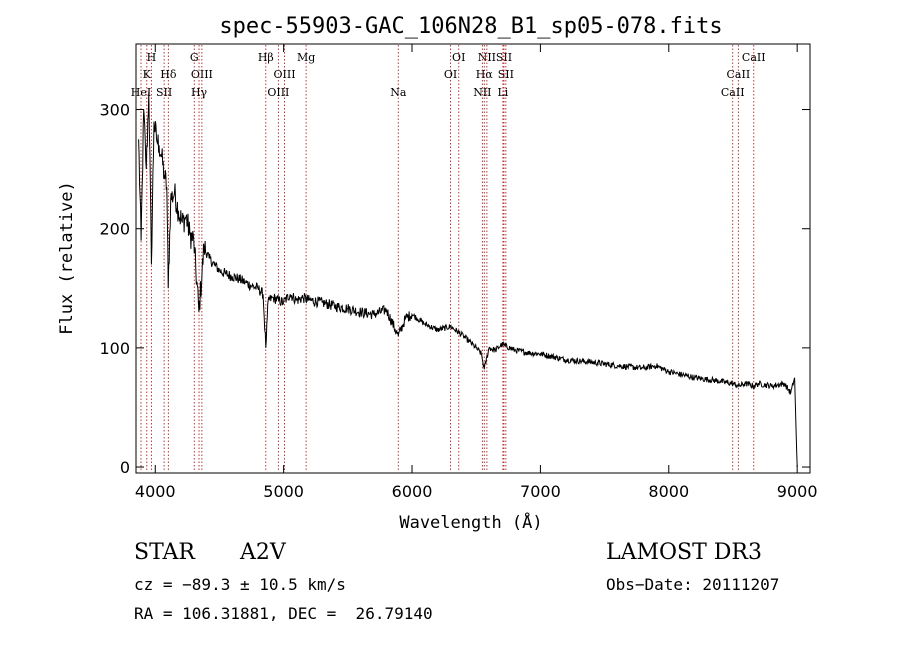  I want to click on x-tick-label: 4000, so click(155, 491).